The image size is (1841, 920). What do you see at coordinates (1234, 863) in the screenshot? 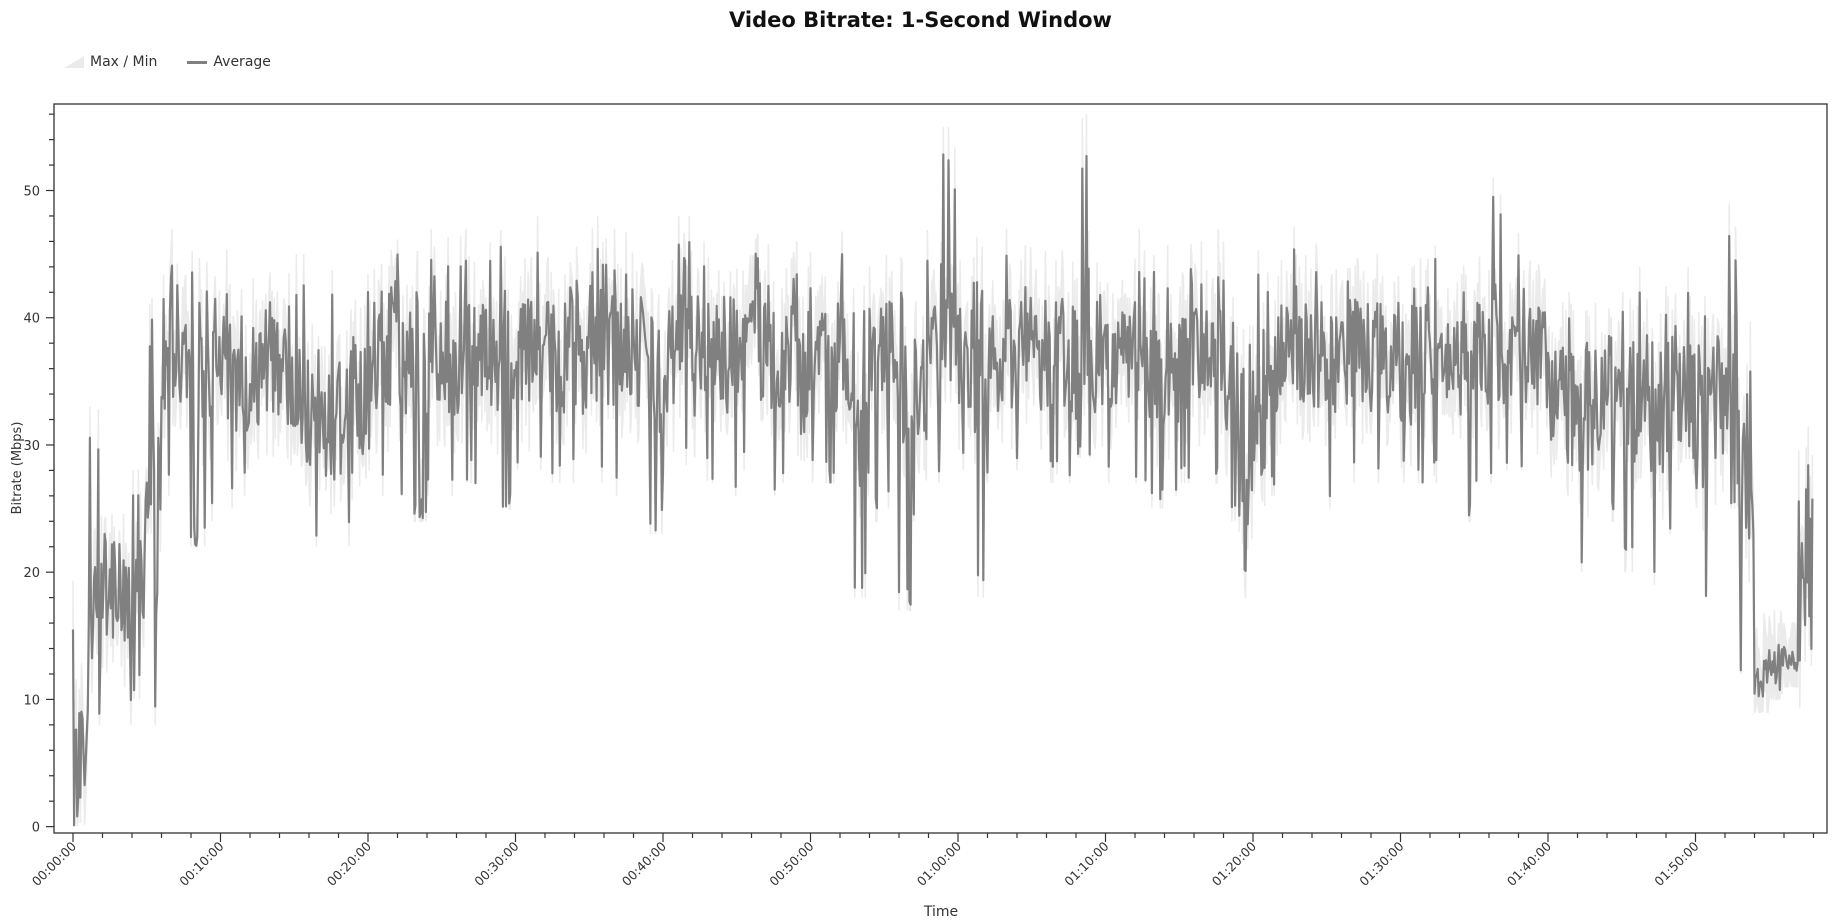
I see `x-tick-label: 01:20:00` at bounding box center [1234, 863].